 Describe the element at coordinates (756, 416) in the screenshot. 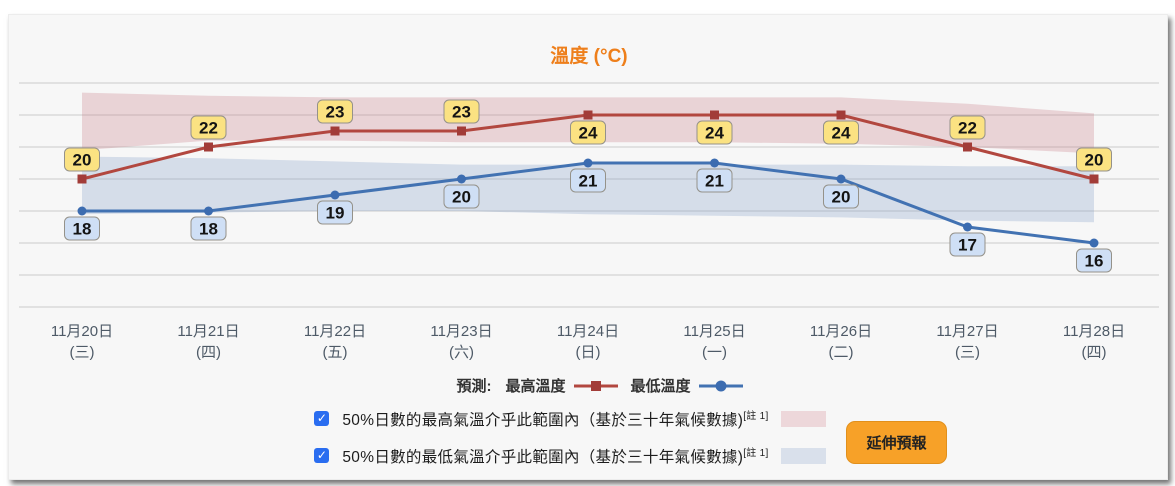

I see `max-band-note-ref: [註 1]` at that location.